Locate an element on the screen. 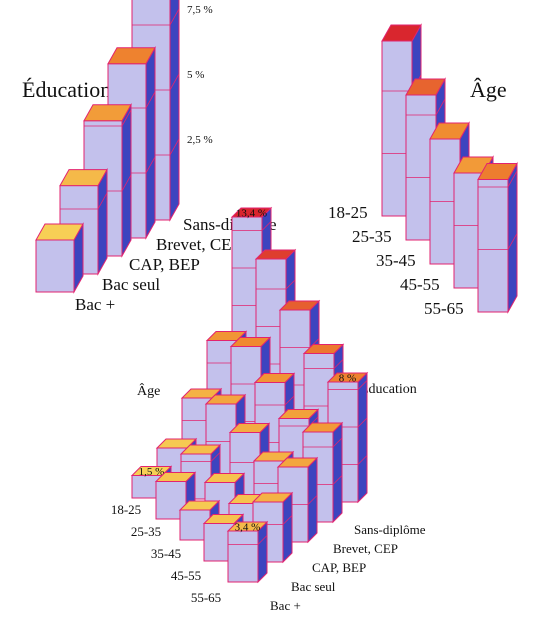  grid-row-label: 55-65 is located at coordinates (206, 597).